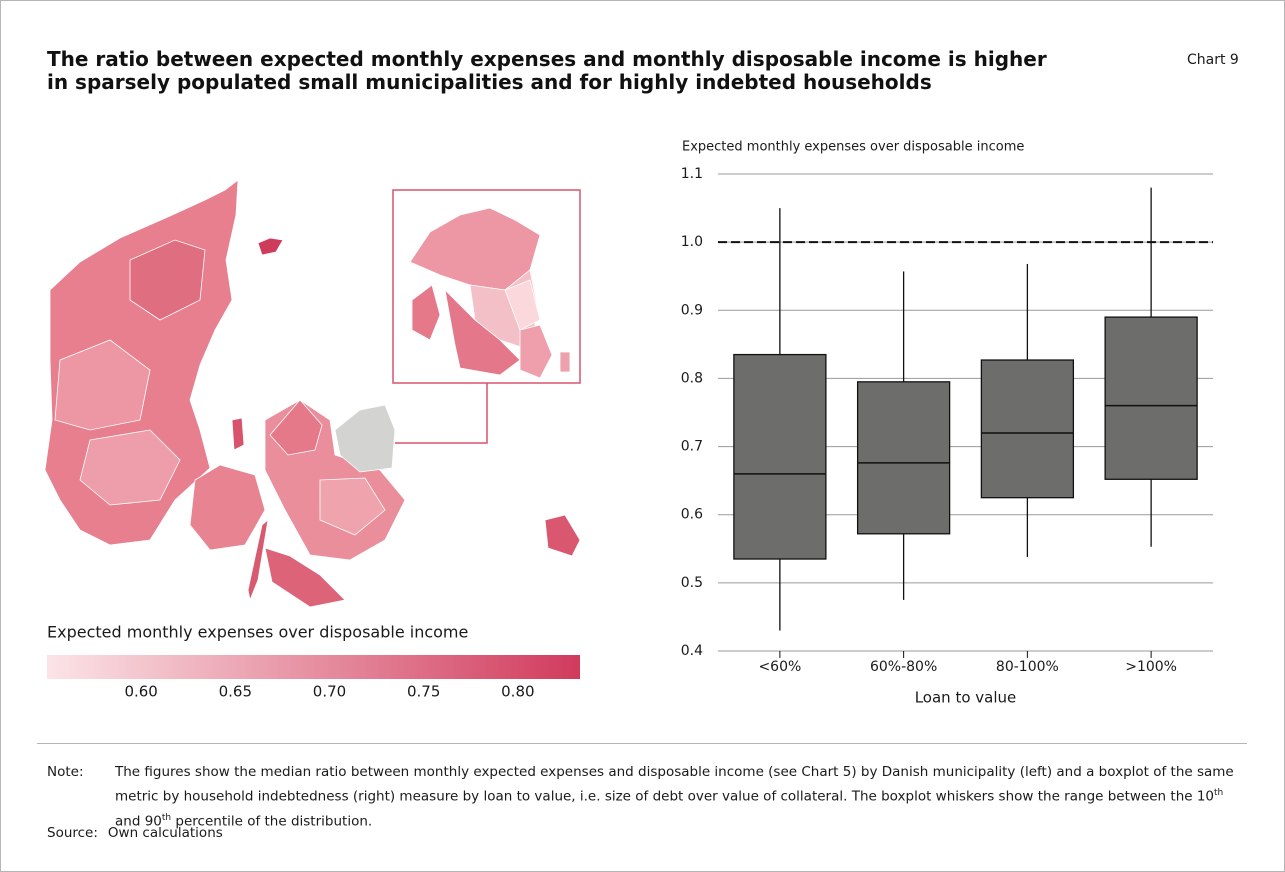  Describe the element at coordinates (270, 246) in the screenshot. I see `laeso` at that location.